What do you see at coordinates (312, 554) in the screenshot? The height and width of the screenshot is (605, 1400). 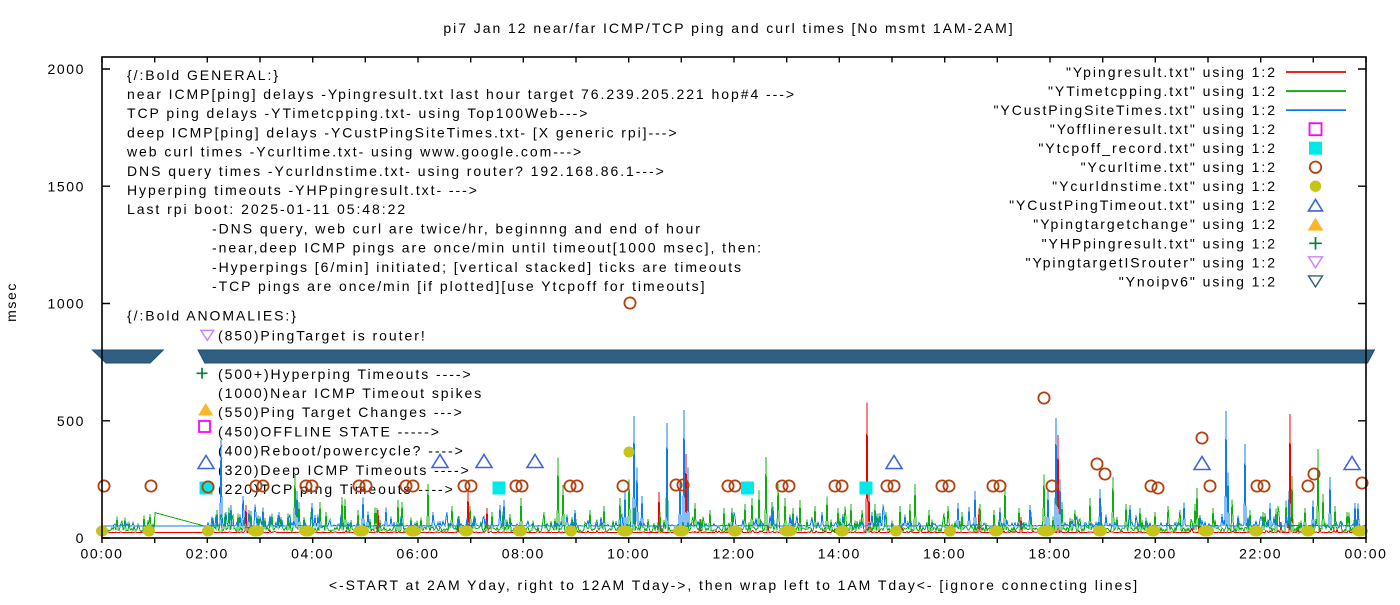 I see `svg-text: 04:00` at bounding box center [312, 554].